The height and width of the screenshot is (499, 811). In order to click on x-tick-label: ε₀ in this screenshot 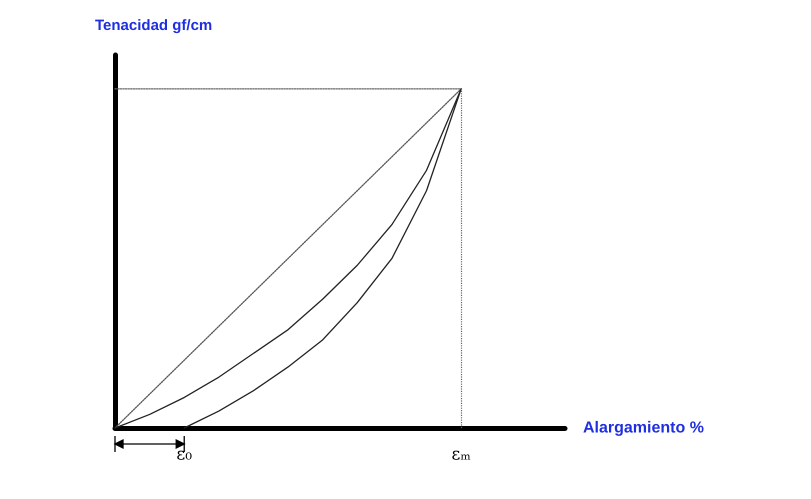, I will do `click(184, 454)`.